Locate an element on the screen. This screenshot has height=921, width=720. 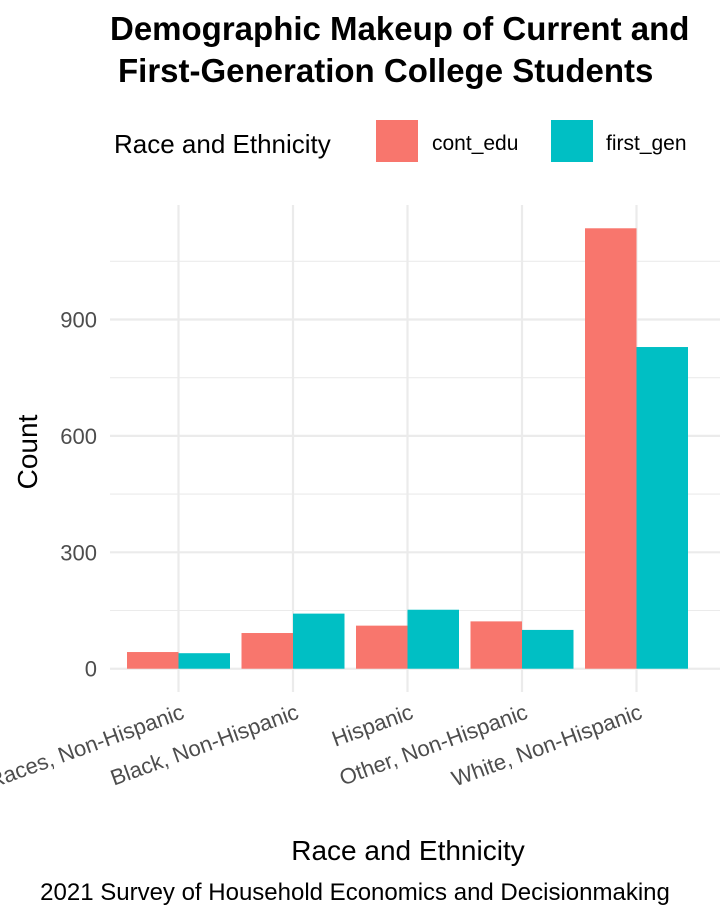
legend-label-cont-edu: cont_edu is located at coordinates (475, 143).